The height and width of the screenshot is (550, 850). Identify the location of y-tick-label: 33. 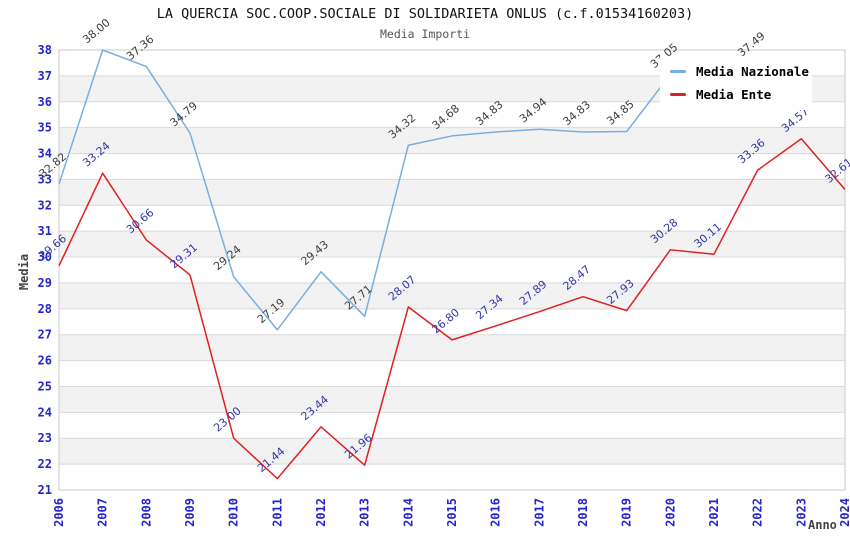
(45, 179).